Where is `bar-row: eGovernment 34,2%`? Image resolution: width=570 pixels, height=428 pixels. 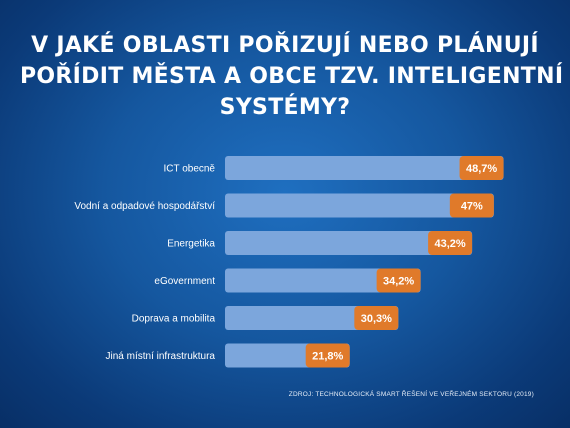
bar-row: eGovernment 34,2% is located at coordinates (287, 280).